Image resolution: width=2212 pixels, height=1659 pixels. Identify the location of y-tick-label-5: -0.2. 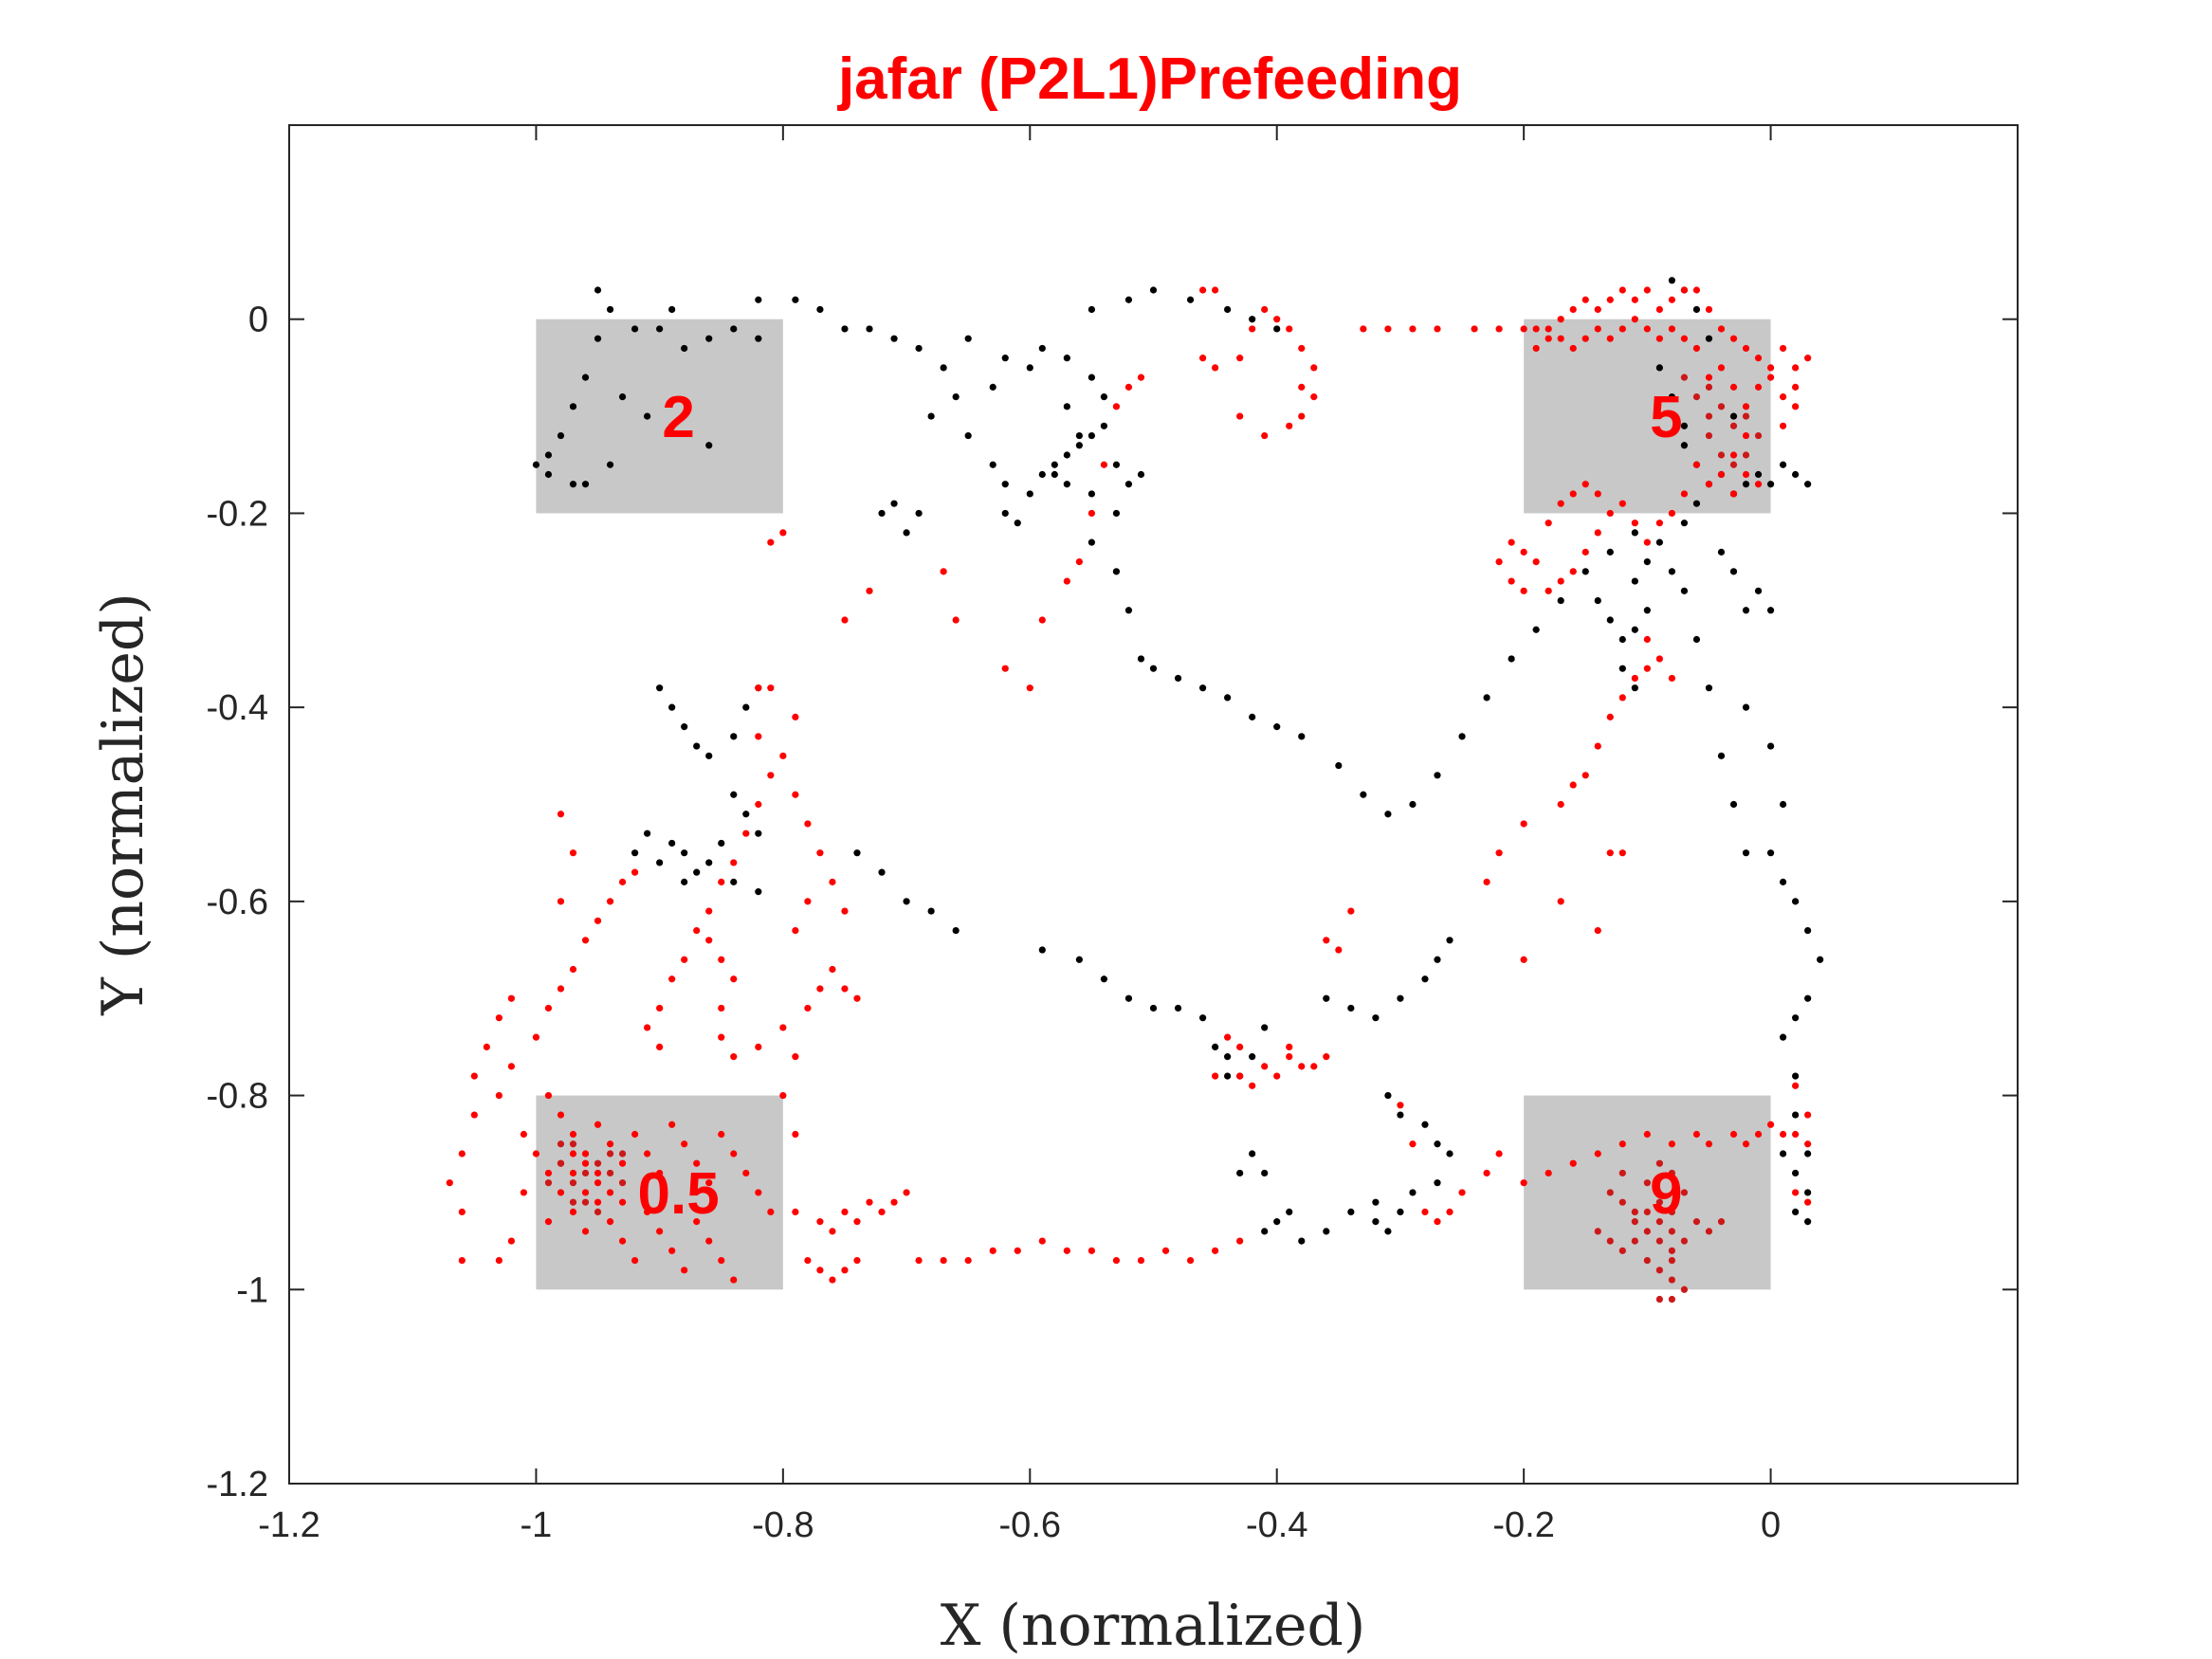
(237, 514).